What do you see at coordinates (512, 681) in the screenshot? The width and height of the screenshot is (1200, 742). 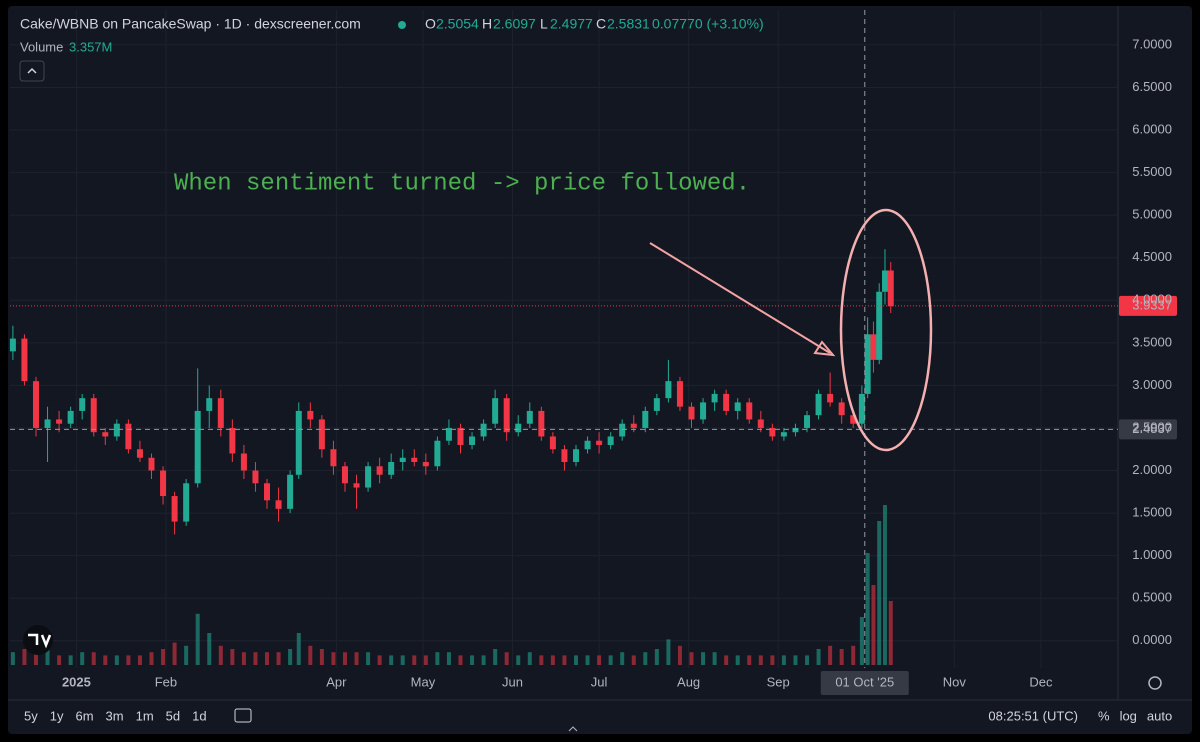 I see `x-tick-label: Jun` at bounding box center [512, 681].